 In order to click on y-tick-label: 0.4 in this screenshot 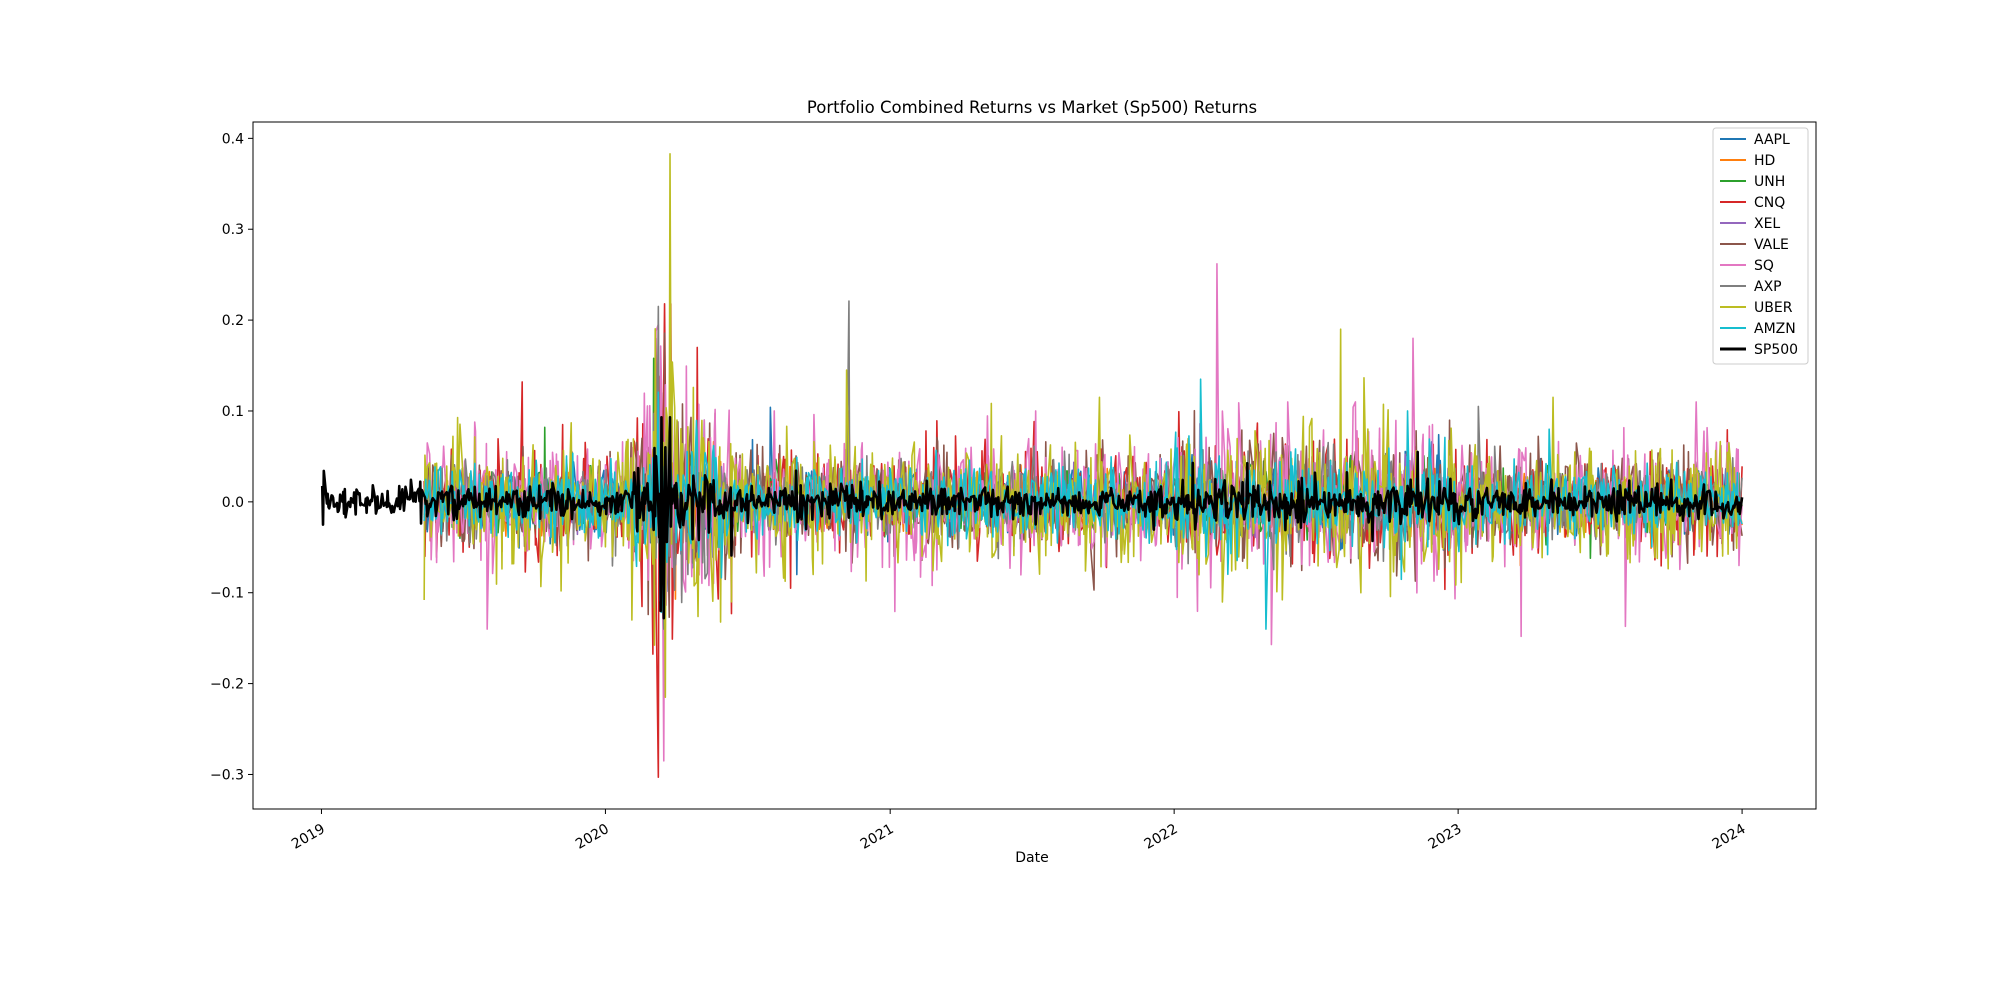, I will do `click(233, 139)`.